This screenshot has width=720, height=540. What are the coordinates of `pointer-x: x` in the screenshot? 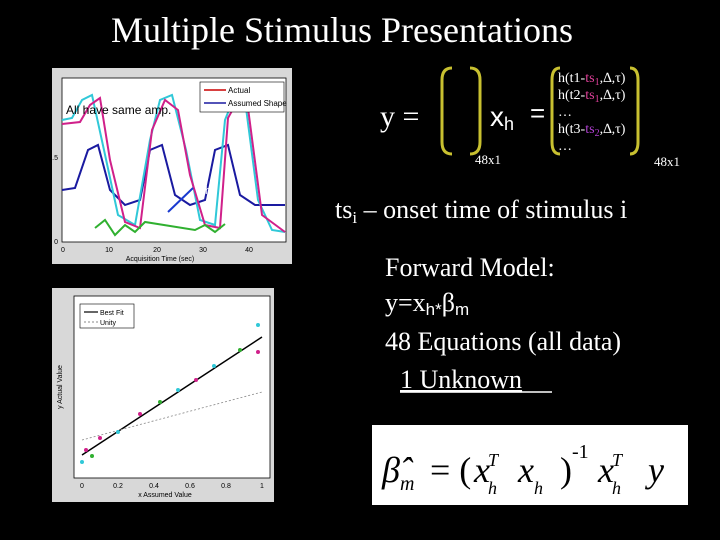 It's located at (201, 185).